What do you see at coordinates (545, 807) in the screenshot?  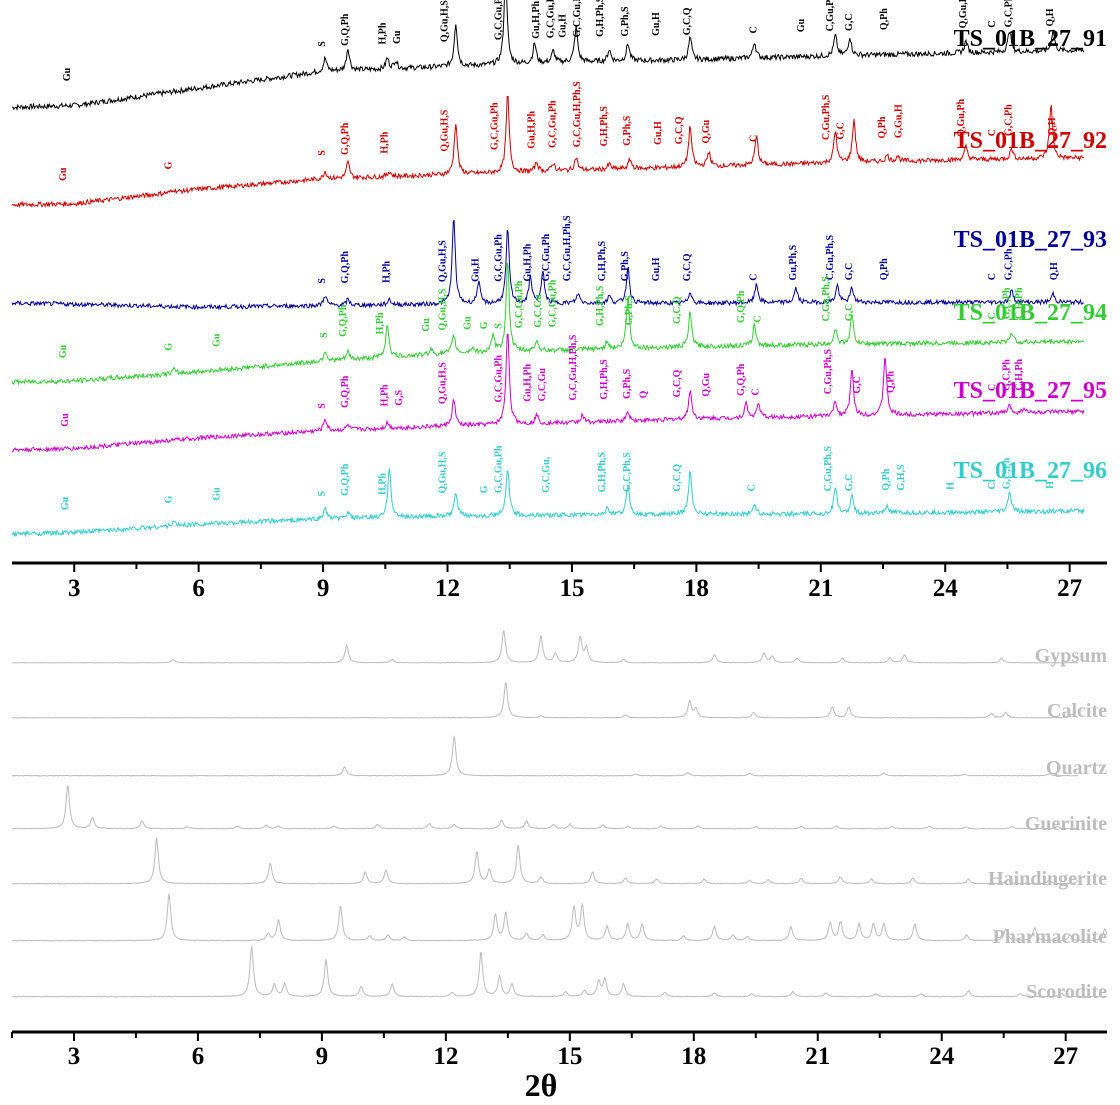 I see `reference-trace-guerinite` at bounding box center [545, 807].